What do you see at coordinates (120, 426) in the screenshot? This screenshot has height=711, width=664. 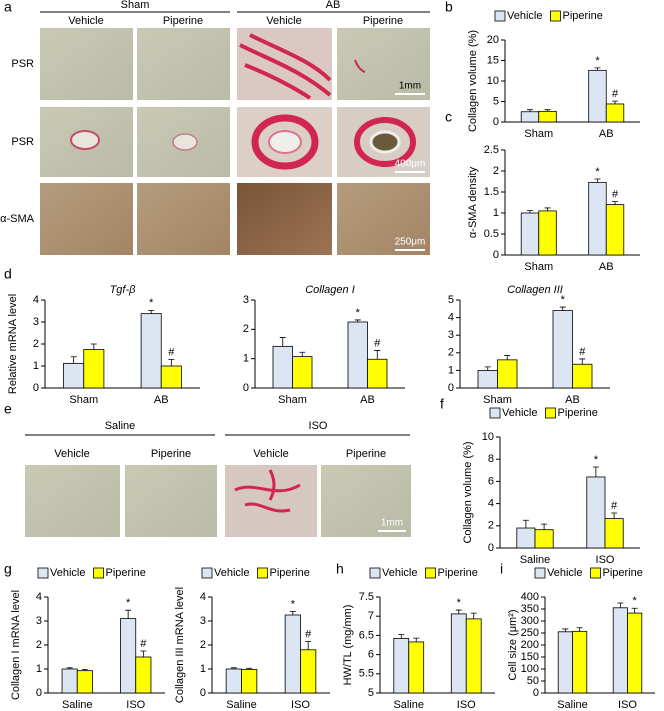 I see `group-label: Saline` at bounding box center [120, 426].